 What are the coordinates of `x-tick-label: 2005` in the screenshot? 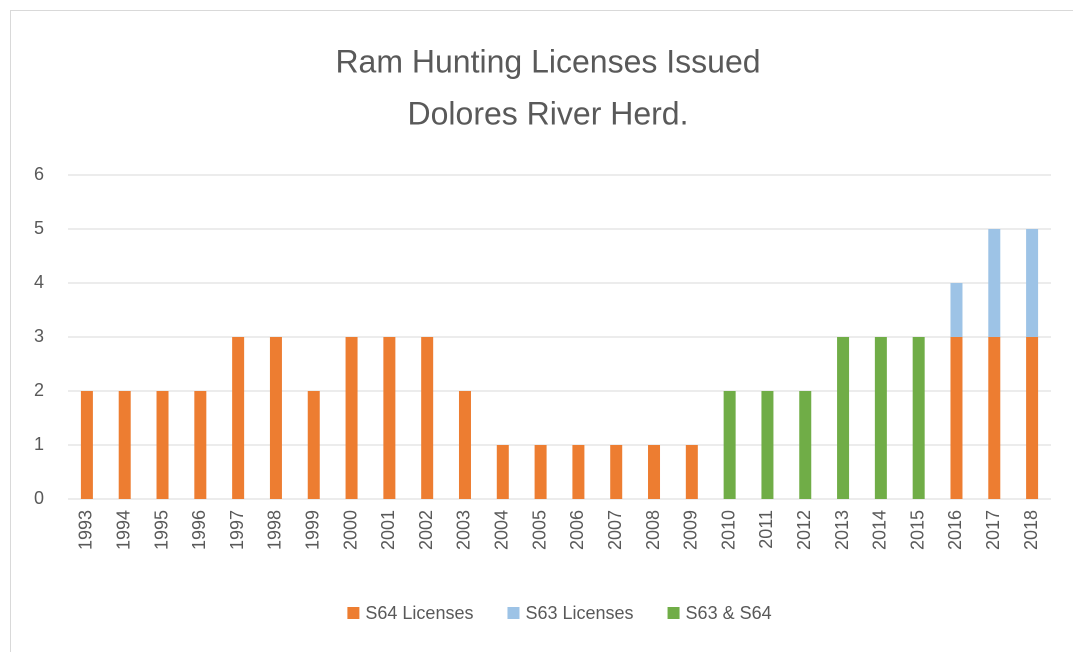 It's located at (539, 530).